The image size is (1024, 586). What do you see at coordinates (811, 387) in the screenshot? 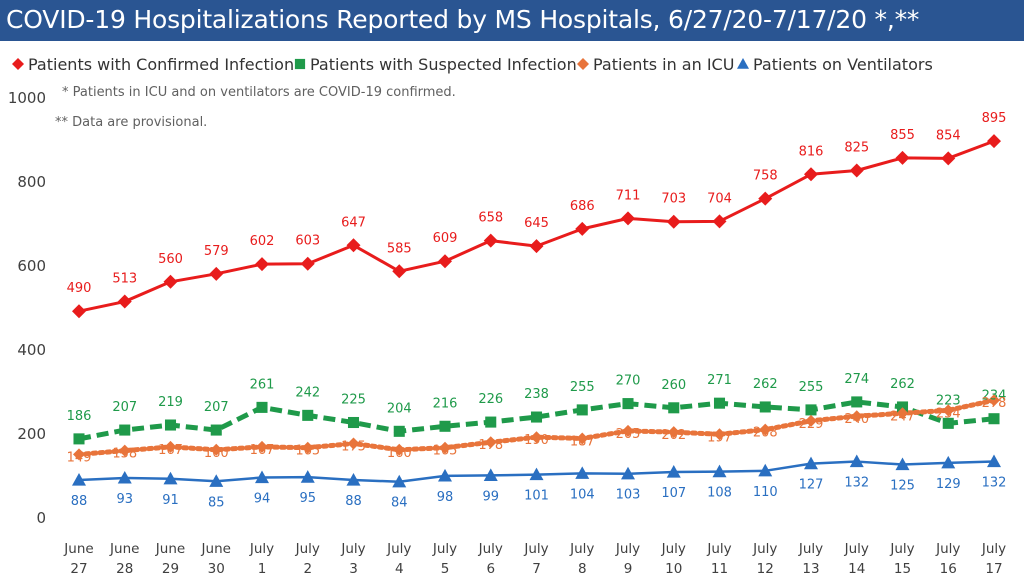
I see `data-label-suspected-16: 255` at bounding box center [811, 387].